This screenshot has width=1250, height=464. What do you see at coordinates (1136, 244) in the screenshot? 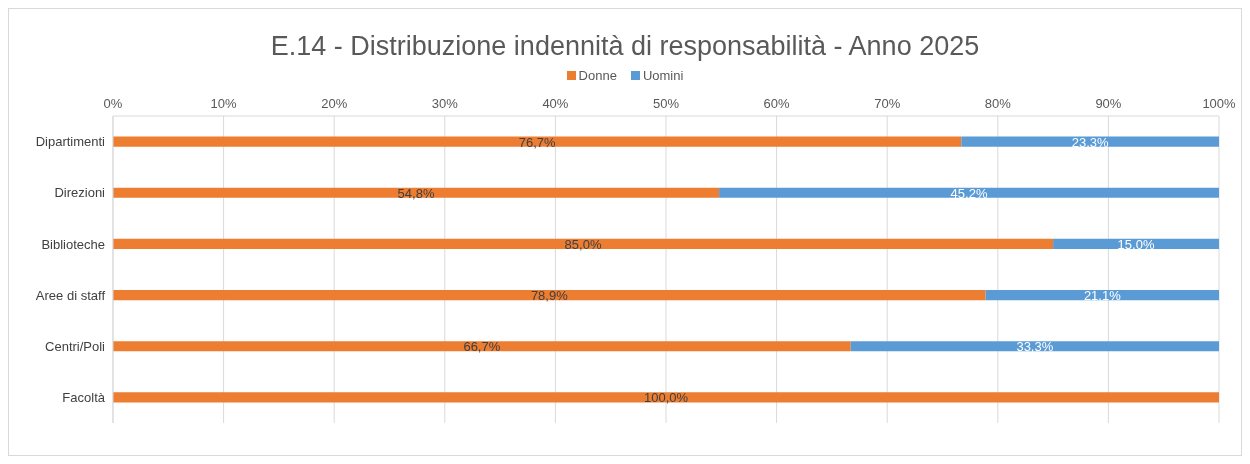
I see `data-label: 15,0%` at bounding box center [1136, 244].